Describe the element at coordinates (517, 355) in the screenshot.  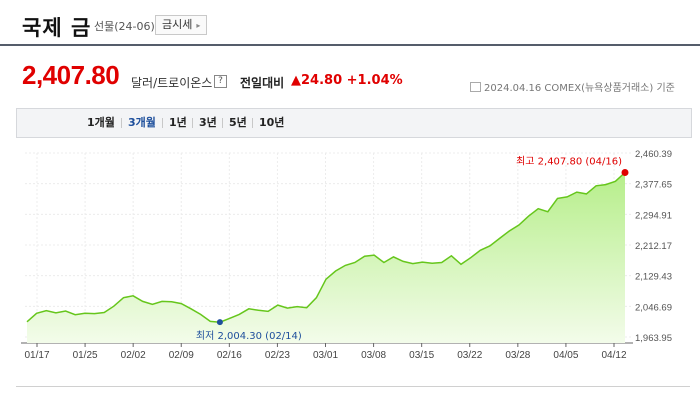
I see `x-tick-label: 03/28` at that location.